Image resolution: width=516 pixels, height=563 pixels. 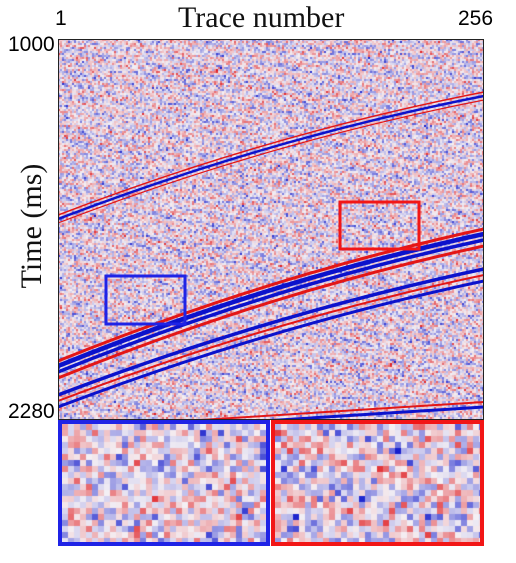 I want to click on y-tick-first: 1000, so click(x=31, y=44).